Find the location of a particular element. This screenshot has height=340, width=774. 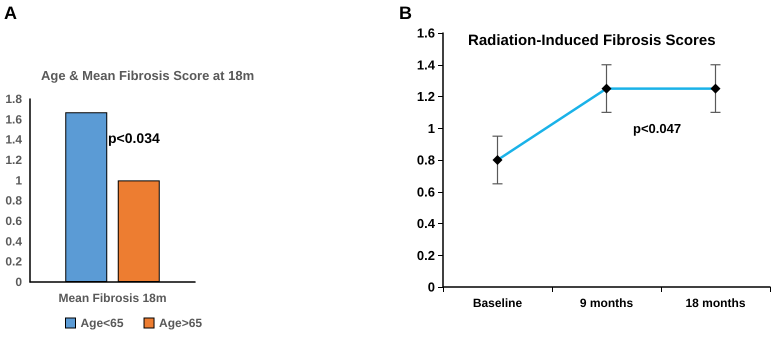

annotation: p<0.034 is located at coordinates (134, 138).